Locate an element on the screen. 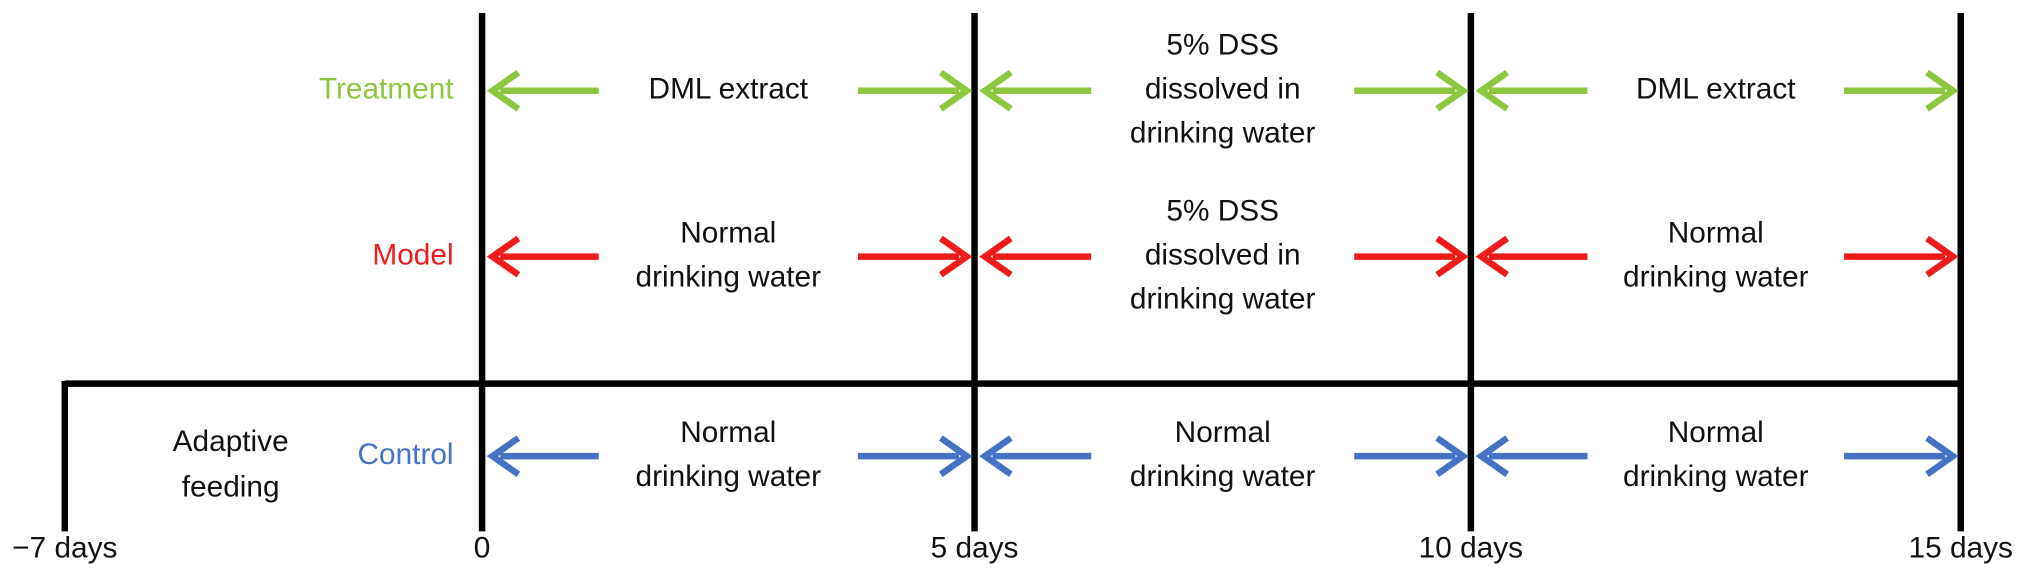 The height and width of the screenshot is (578, 2032). time-label: 15 days is located at coordinates (1961, 547).